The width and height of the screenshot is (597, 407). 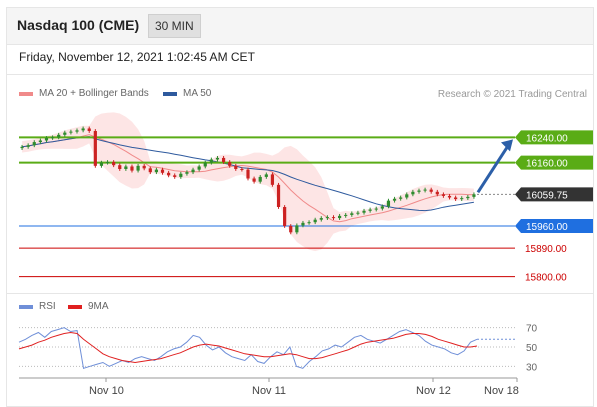 I want to click on ma50-swatch, so click(x=170, y=93).